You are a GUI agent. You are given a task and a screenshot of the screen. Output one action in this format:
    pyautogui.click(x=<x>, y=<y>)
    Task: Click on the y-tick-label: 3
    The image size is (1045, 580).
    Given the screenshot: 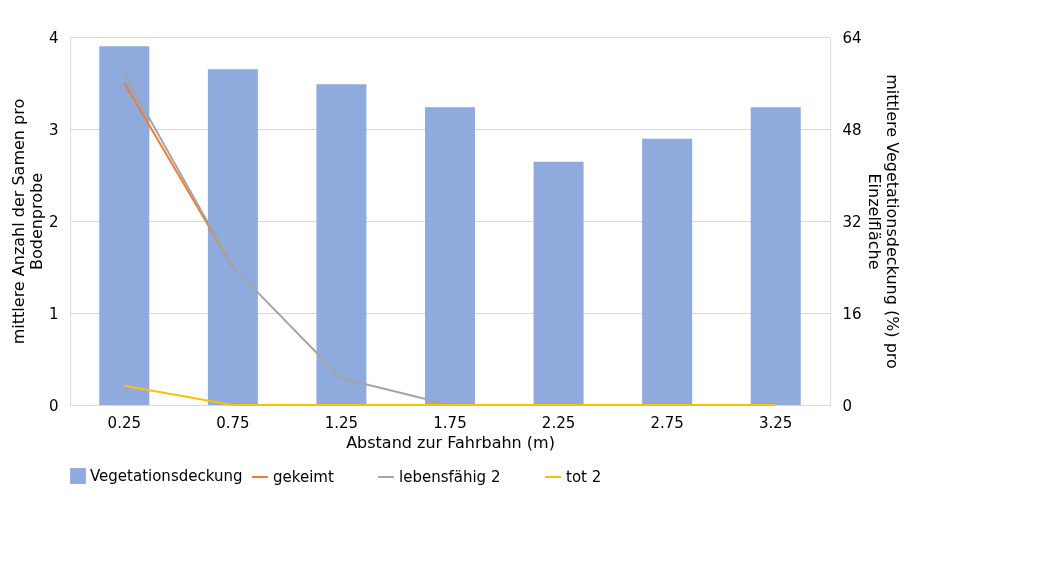 What is the action you would take?
    pyautogui.click(x=53, y=129)
    